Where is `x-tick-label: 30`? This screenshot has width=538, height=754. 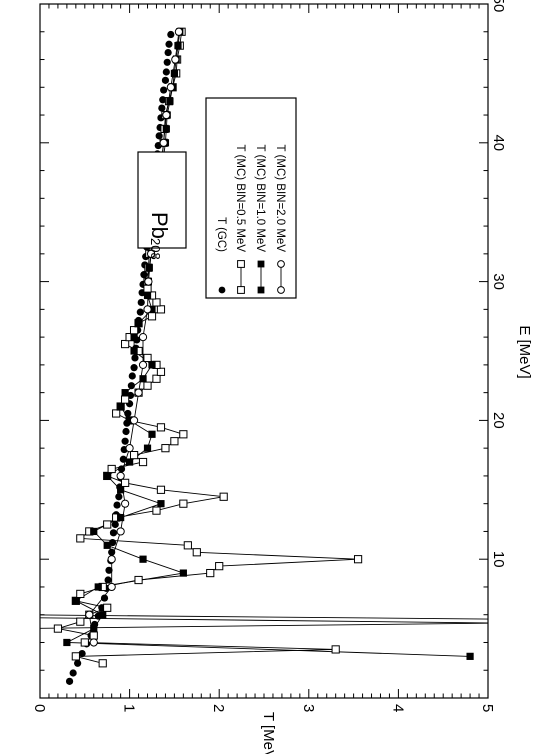 x-tick-label: 30 is located at coordinates (498, 281).